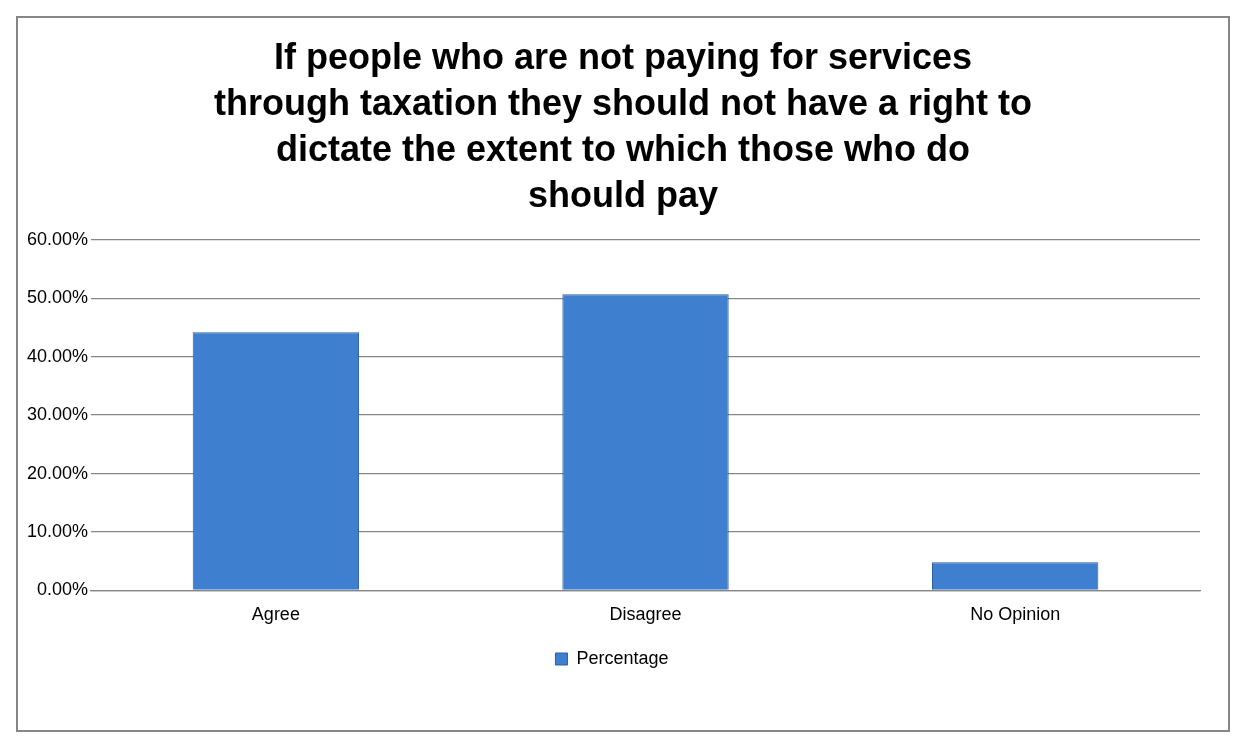  I want to click on legend-label: Percentage, so click(622, 657).